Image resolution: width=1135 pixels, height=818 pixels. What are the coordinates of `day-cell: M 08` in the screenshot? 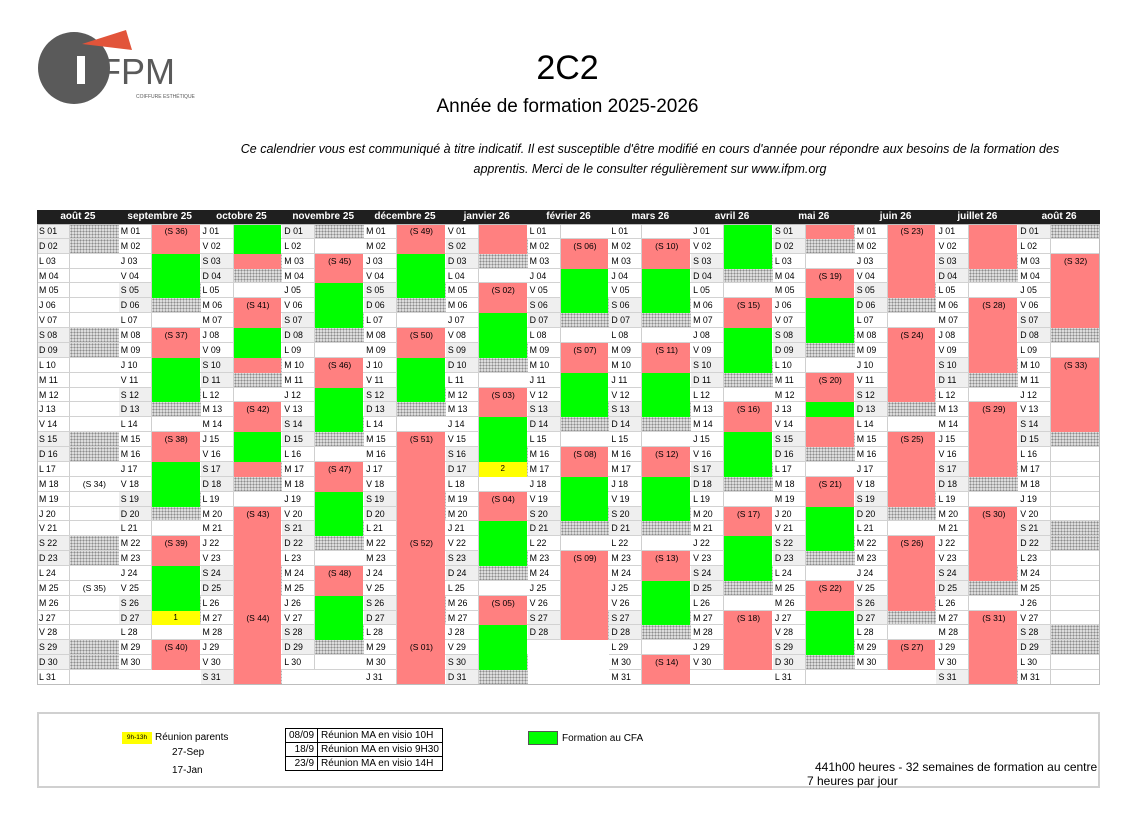 It's located at (871, 335).